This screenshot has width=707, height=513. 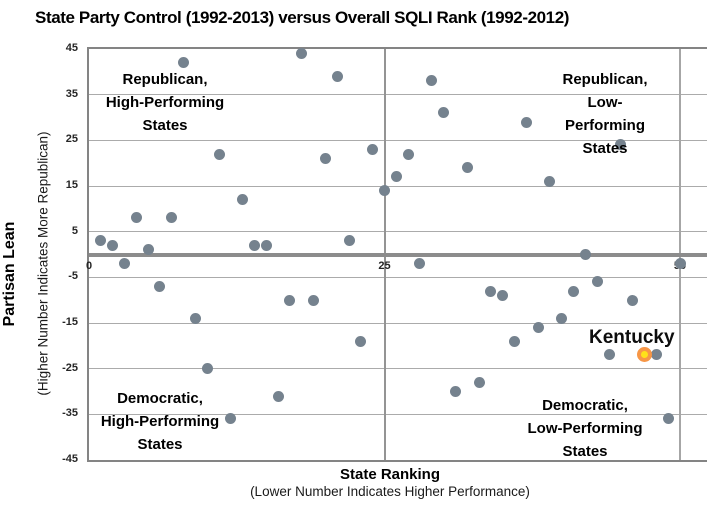 I want to click on y-tick-label: 35, so click(x=71, y=93).